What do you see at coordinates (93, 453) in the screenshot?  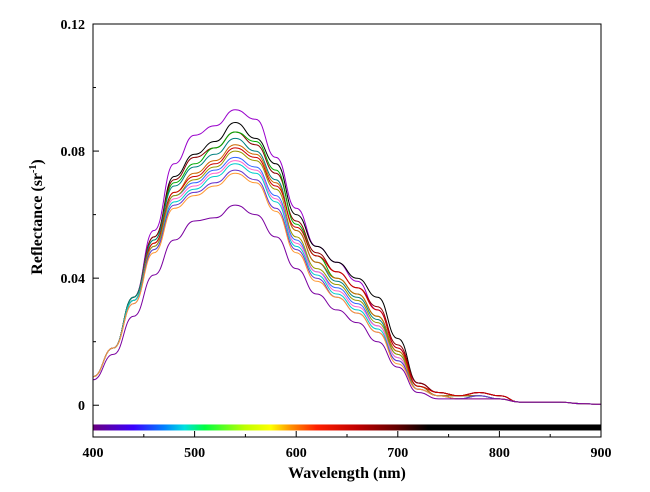 I see `x-tick-label: 400` at bounding box center [93, 453].